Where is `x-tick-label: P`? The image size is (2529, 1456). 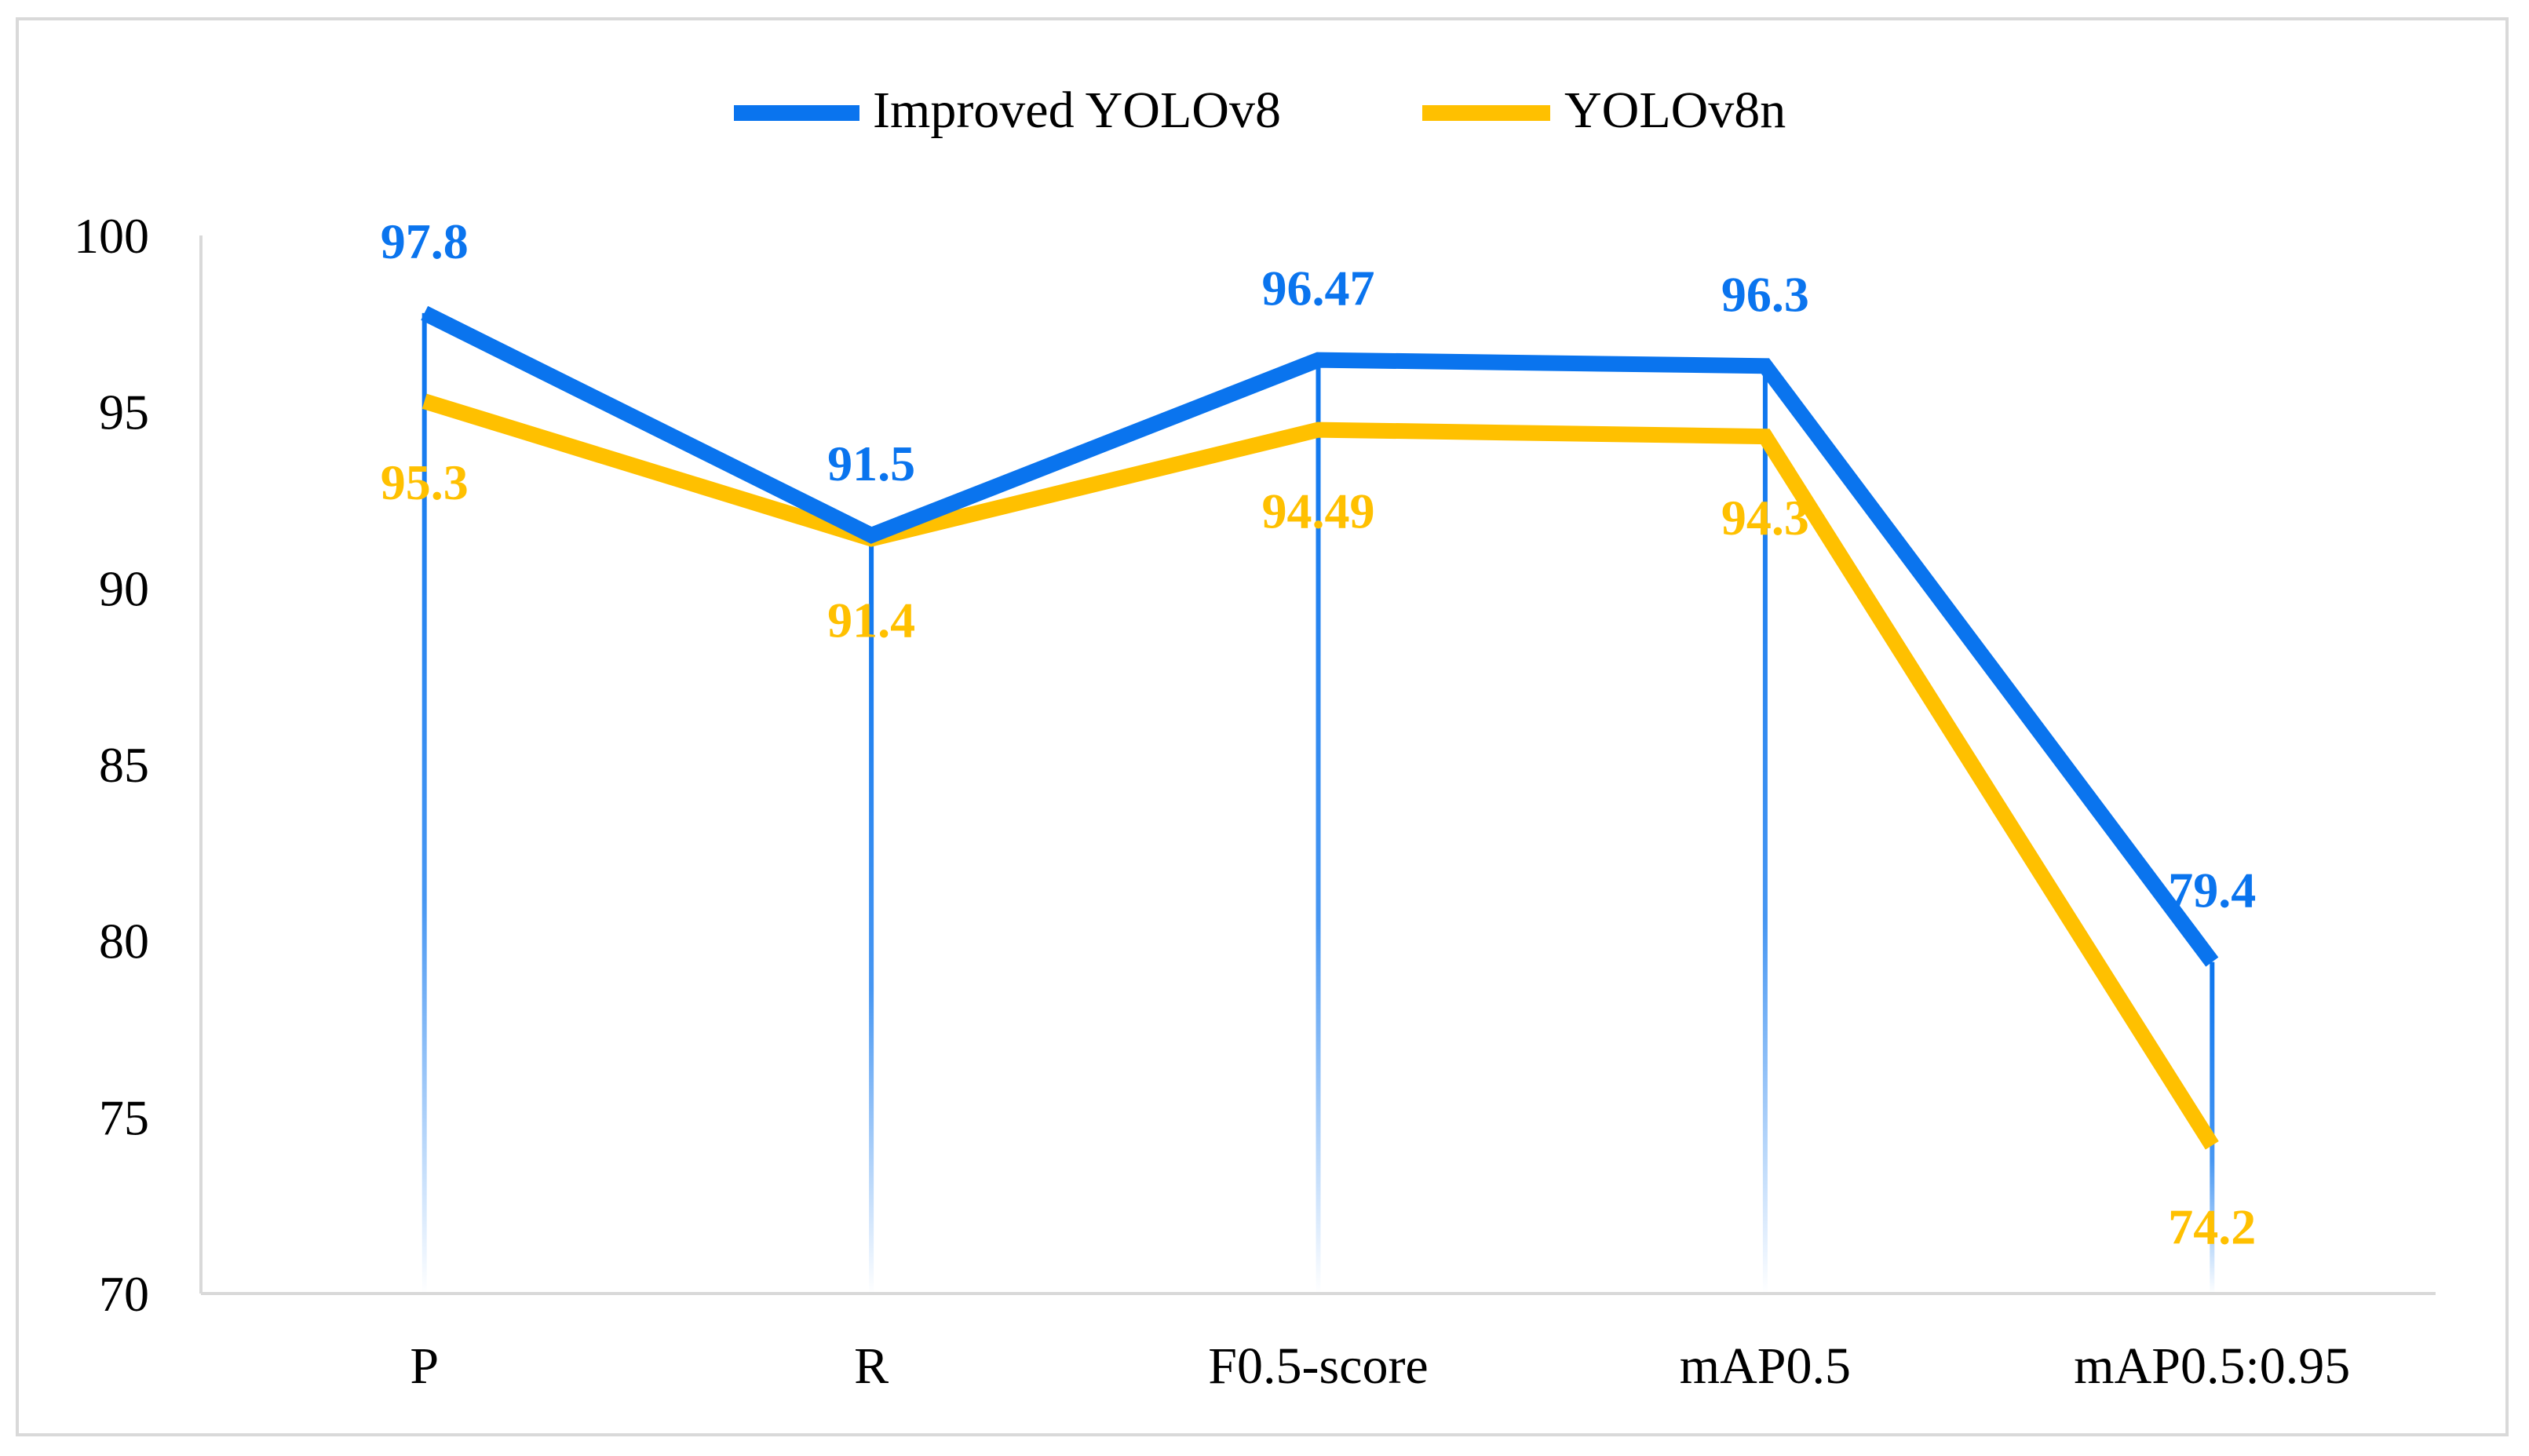 x-tick-label: P is located at coordinates (424, 1366).